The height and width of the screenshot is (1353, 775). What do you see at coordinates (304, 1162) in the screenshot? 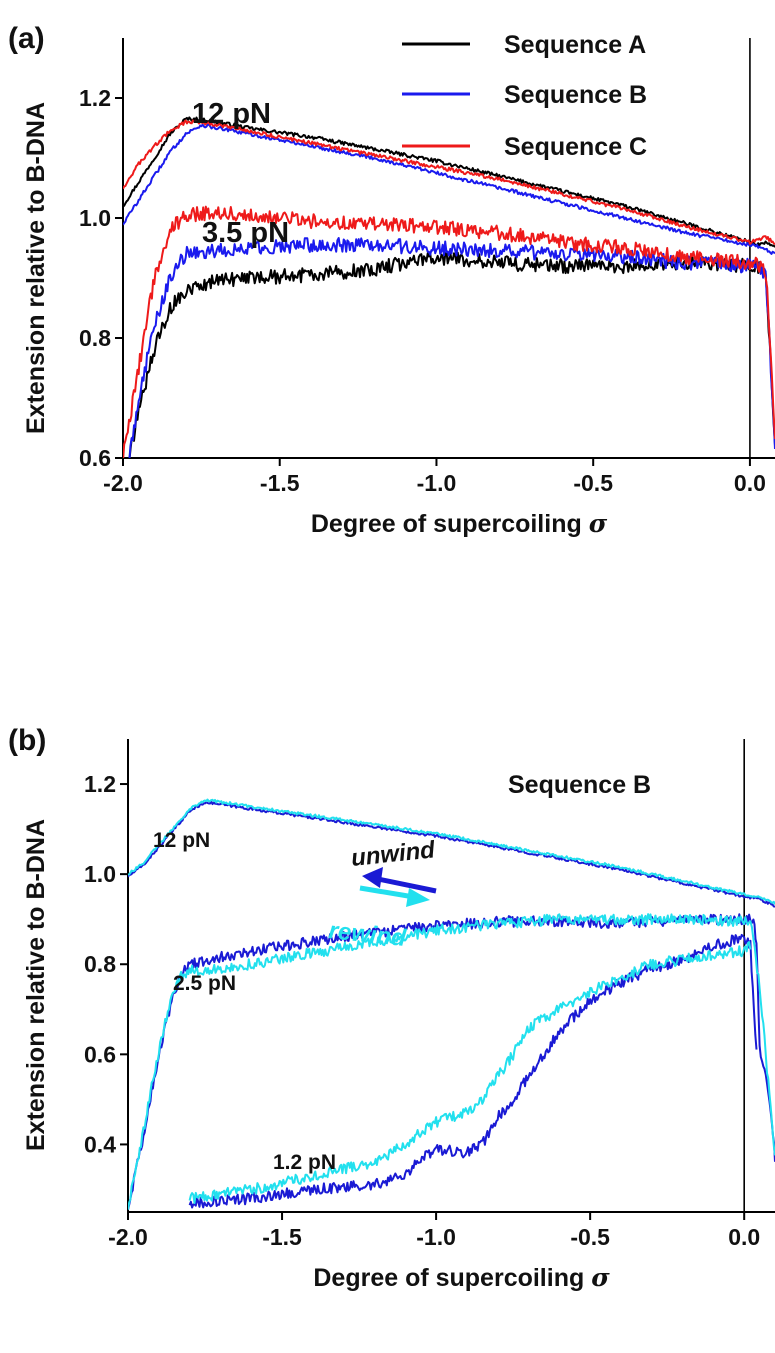
I see `force-annotation-1-2pn: 1.2 pN` at bounding box center [304, 1162].